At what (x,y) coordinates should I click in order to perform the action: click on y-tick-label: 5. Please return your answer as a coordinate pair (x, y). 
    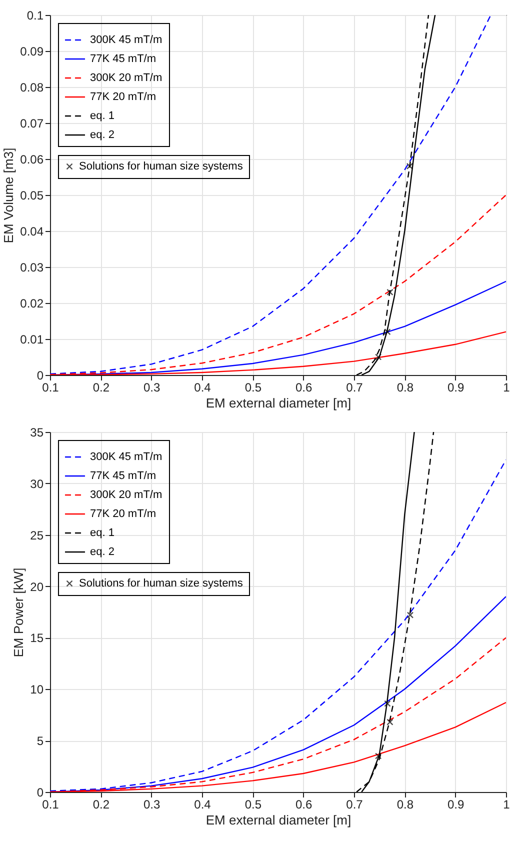
    Looking at the image, I should click on (40, 741).